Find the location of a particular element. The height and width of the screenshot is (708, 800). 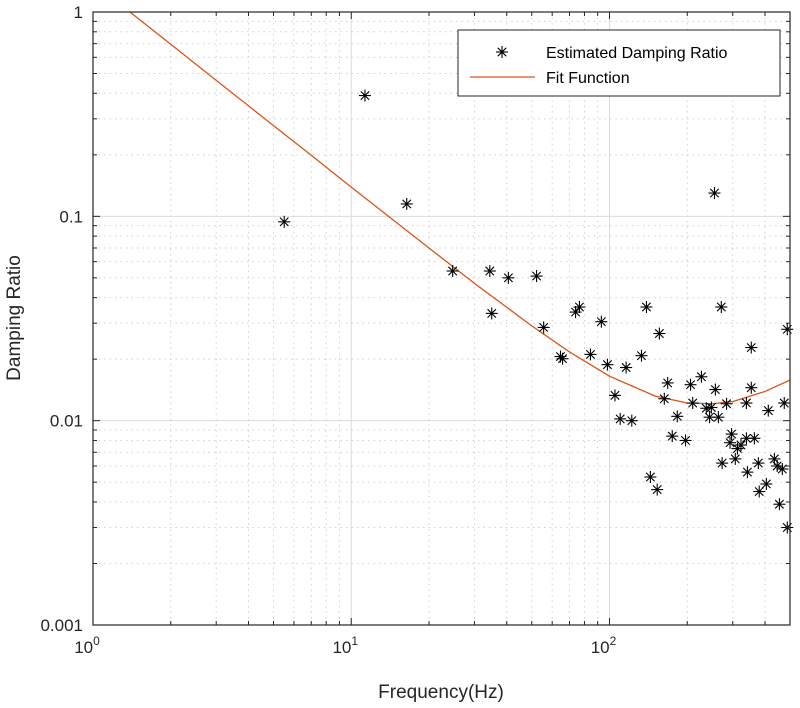

y-tick-label: 0.001 is located at coordinates (61, 625).